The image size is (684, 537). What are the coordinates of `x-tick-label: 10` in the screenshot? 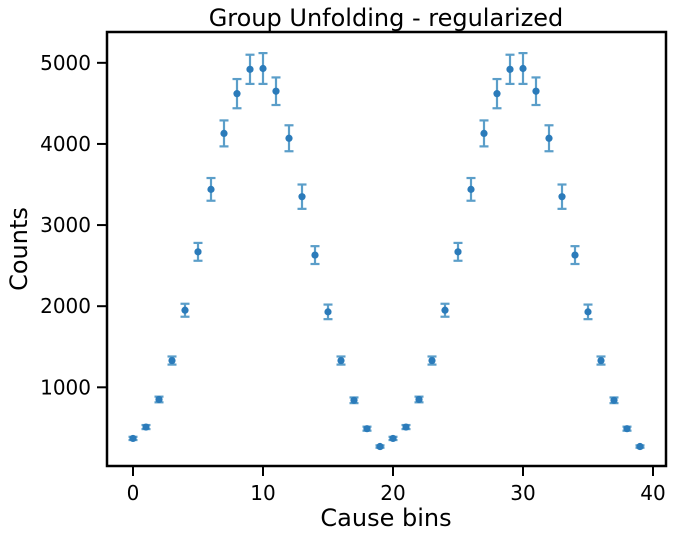 It's located at (262, 493).